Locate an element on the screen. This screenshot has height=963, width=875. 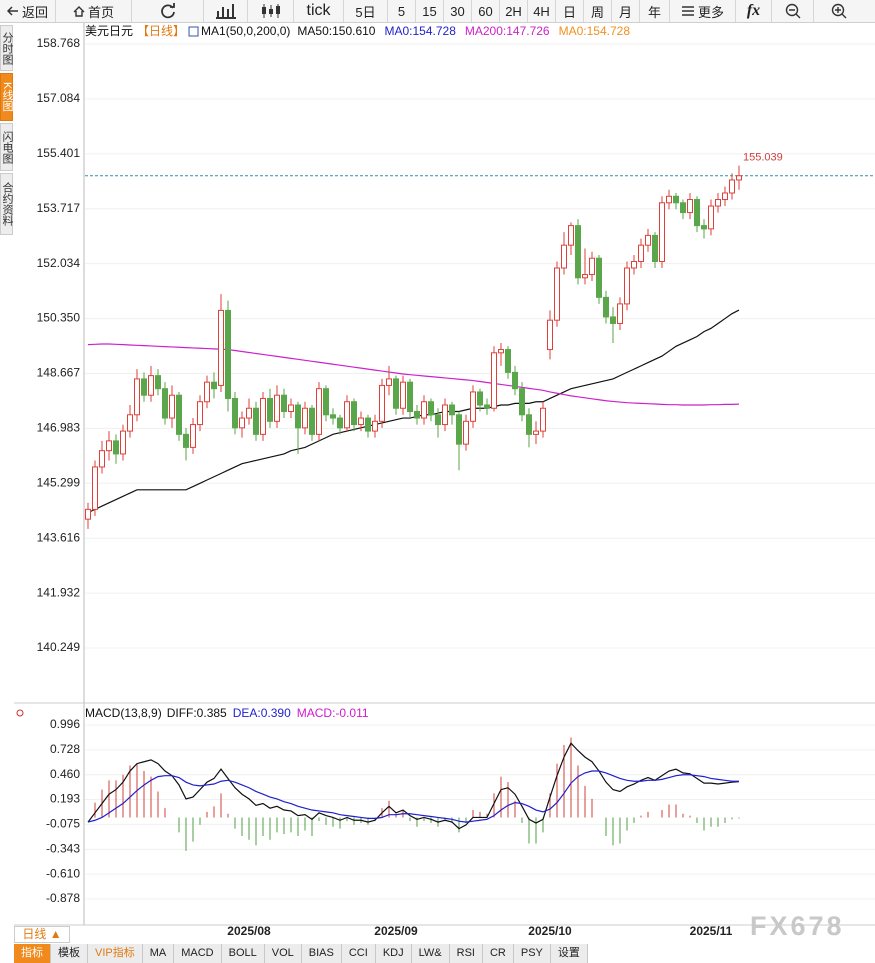
candle-type-button is located at coordinates (271, 11).